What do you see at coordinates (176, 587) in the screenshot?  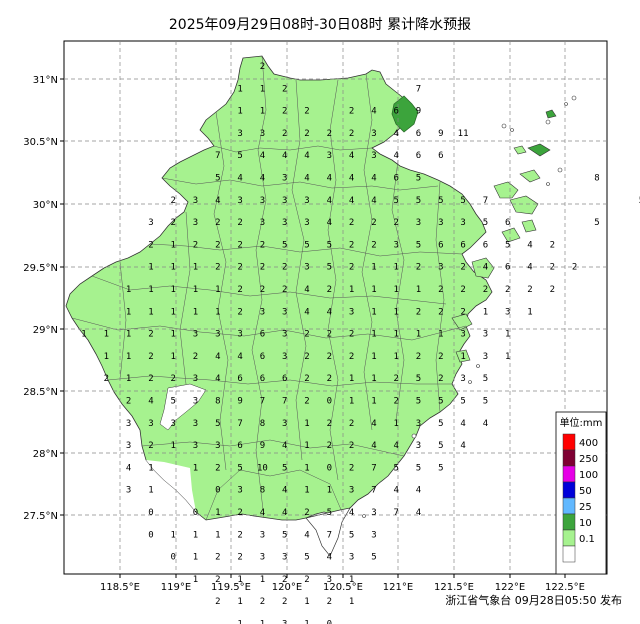 I see `longitude-tick-label: 119°E` at bounding box center [176, 587].